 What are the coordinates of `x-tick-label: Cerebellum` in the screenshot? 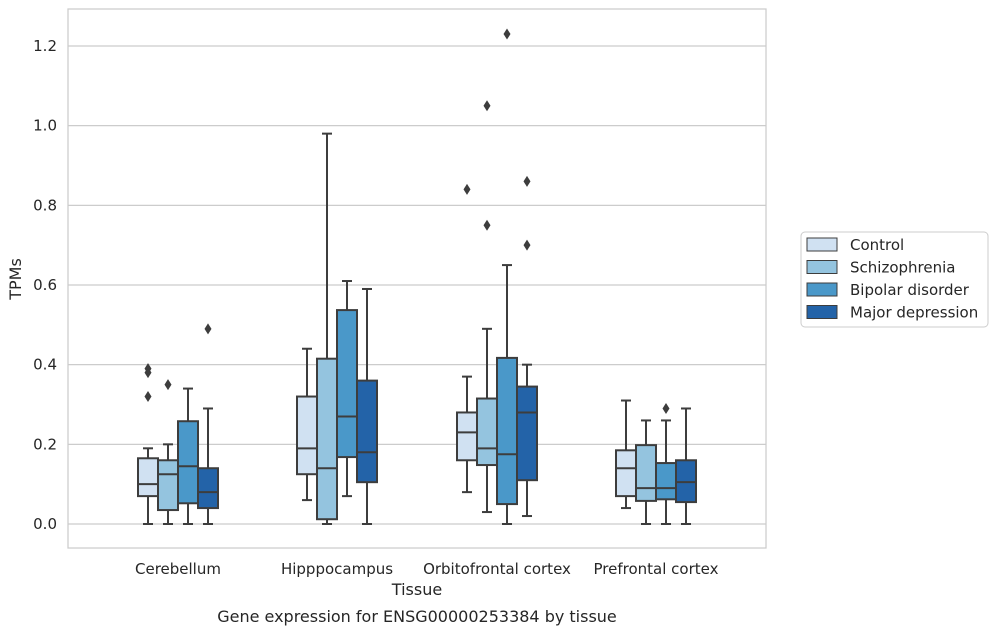 It's located at (178, 569).